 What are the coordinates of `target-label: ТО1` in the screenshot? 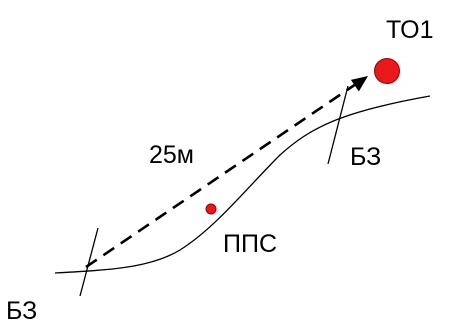 It's located at (410, 30).